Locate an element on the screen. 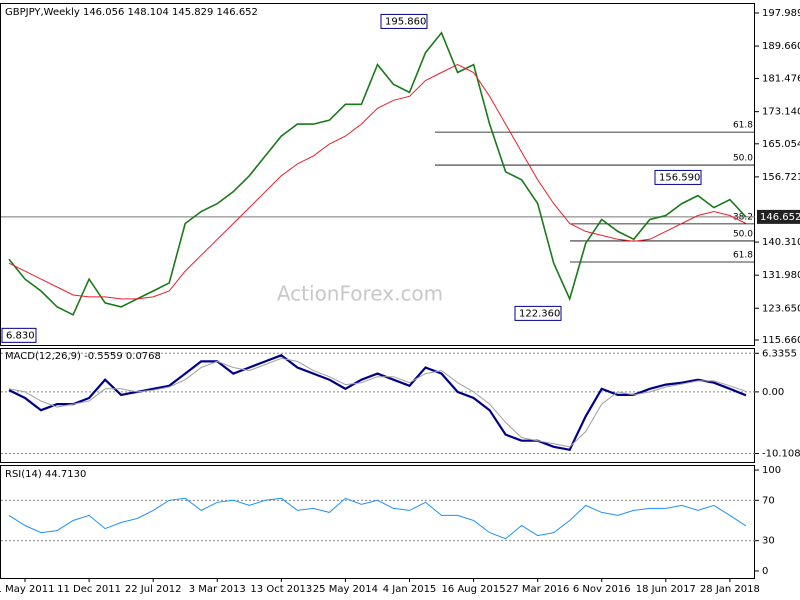  x-tick-label: 18 Jun 2017 is located at coordinates (666, 589).